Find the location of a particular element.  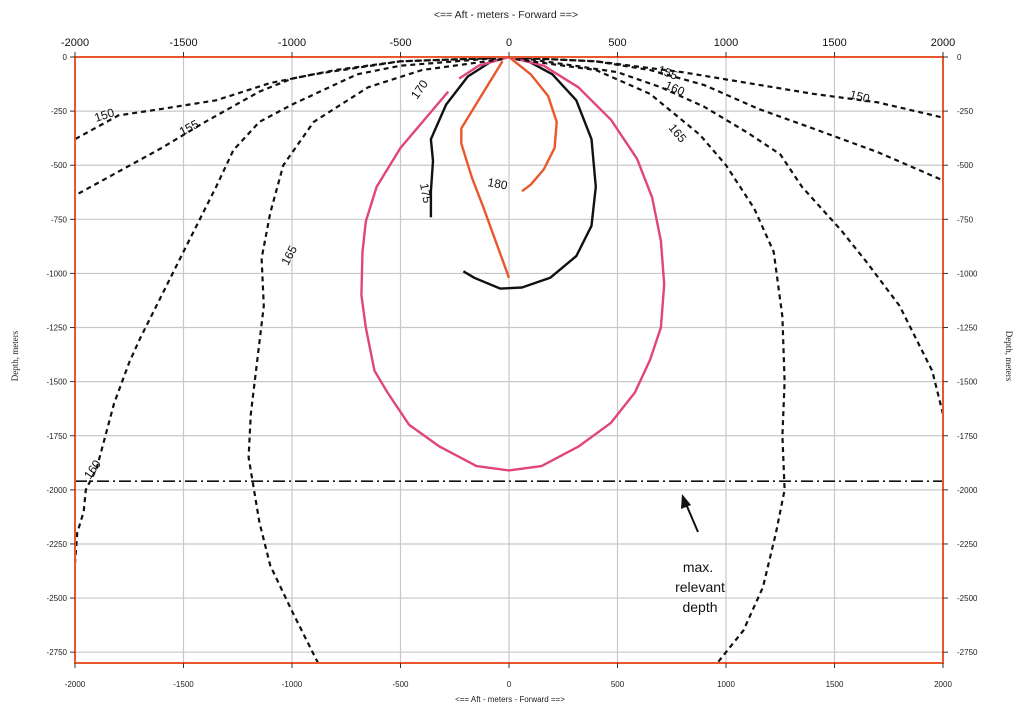

y-tick-label-right: -250 is located at coordinates (965, 111).